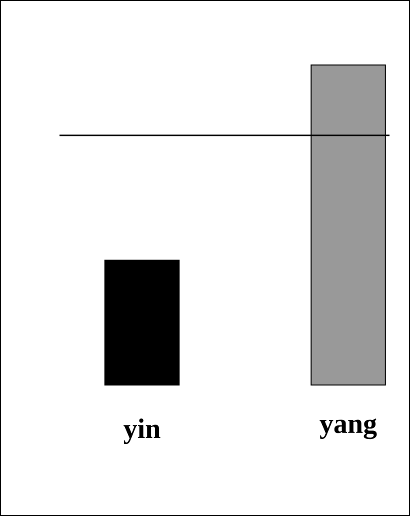 Image resolution: width=410 pixels, height=516 pixels. Describe the element at coordinates (348, 429) in the screenshot. I see `x-tick-label: yang` at that location.